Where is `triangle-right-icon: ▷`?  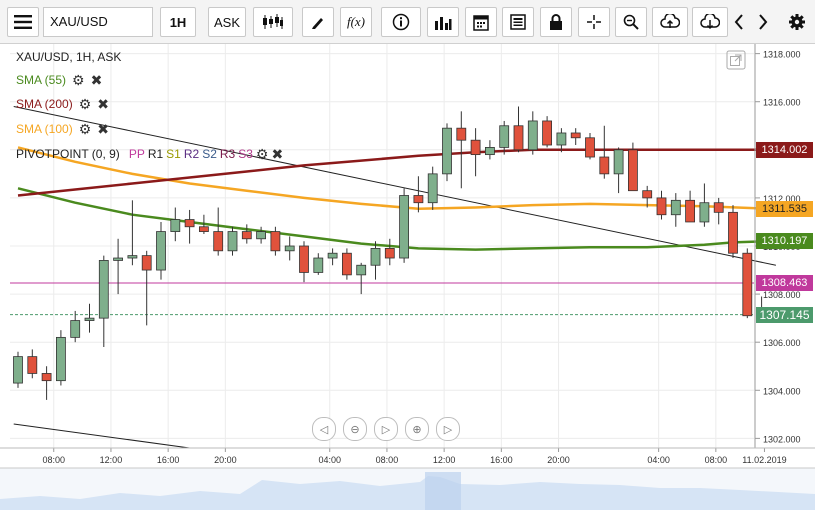 triangle-right-icon: ▷ is located at coordinates (448, 429).